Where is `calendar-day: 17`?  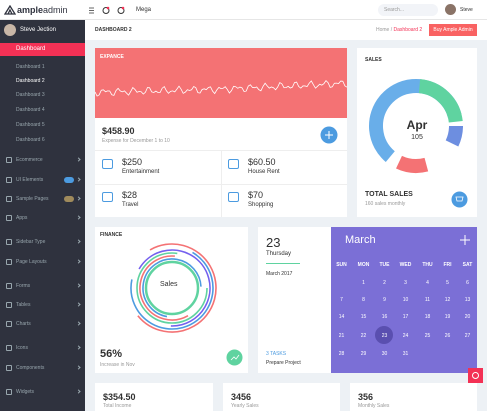
calendar-day: 17 is located at coordinates (405, 317).